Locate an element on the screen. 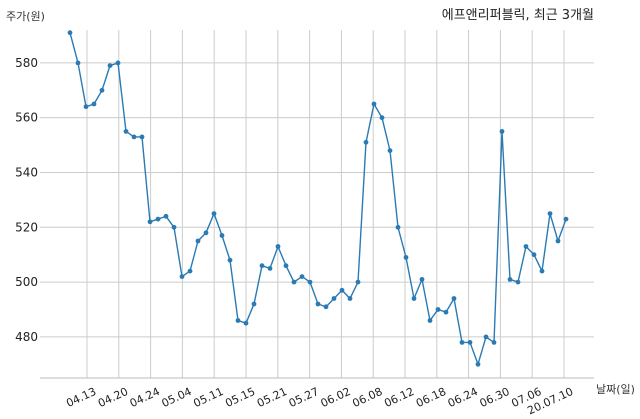 The image size is (640, 419). y-tick-label: 560 is located at coordinates (26, 118).